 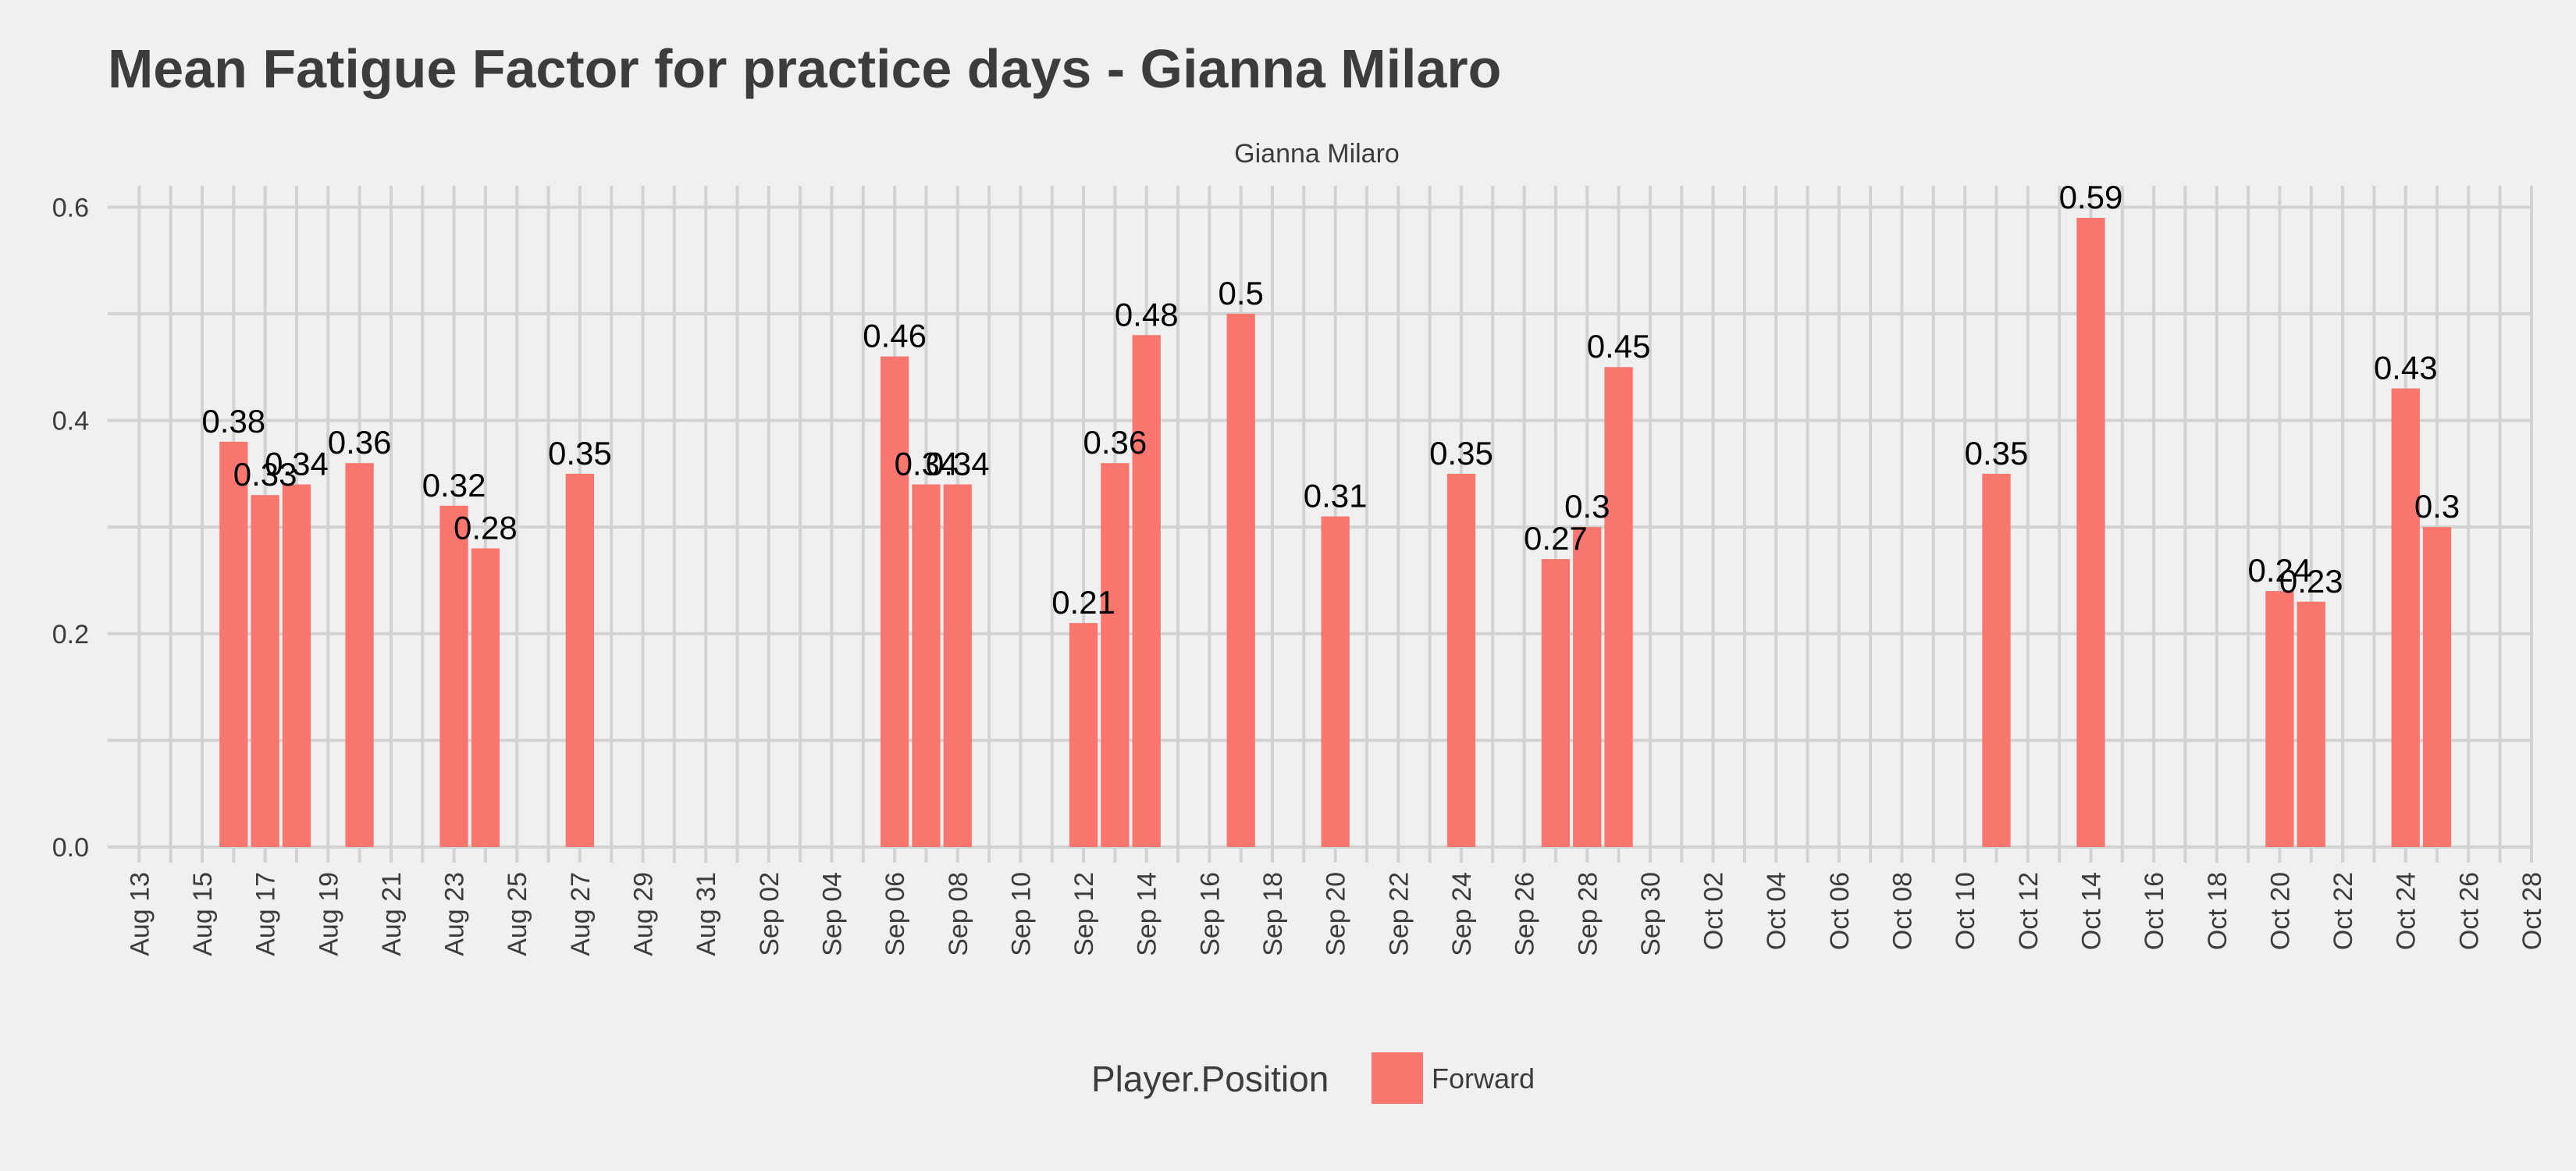 I want to click on legend-swatch-forward, so click(x=1397, y=1078).